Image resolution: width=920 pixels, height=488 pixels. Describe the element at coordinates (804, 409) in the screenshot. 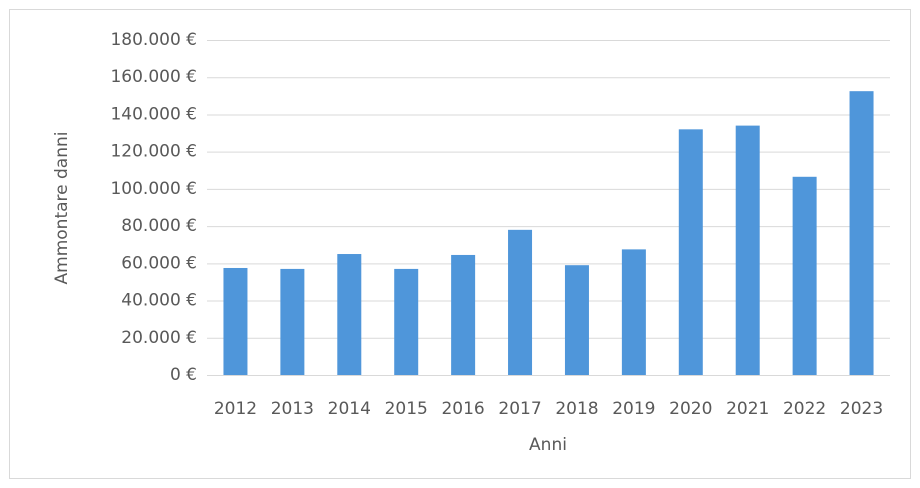

I see `x-tick-label: 2022` at that location.